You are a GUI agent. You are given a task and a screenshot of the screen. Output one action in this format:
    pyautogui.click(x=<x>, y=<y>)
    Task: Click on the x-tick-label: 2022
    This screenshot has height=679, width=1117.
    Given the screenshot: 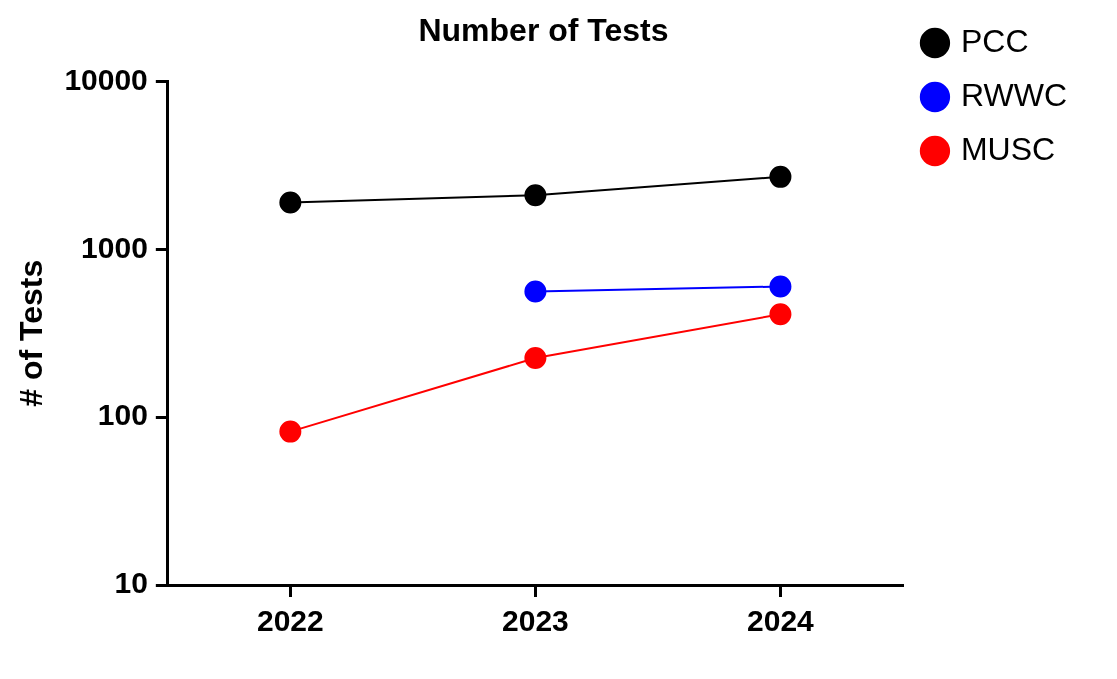 What is the action you would take?
    pyautogui.click(x=290, y=621)
    